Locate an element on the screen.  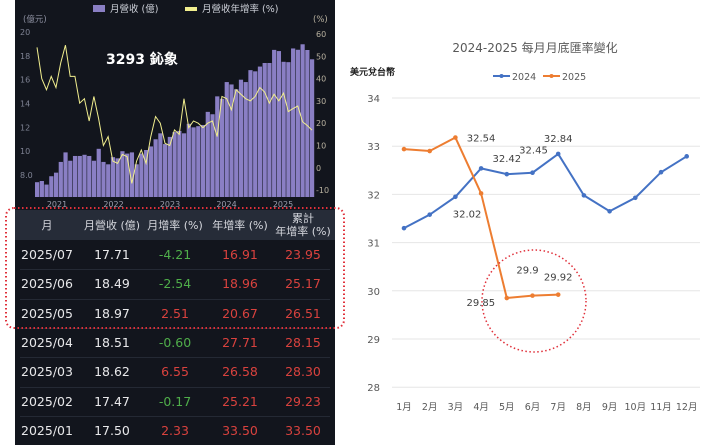
x-tick: 1月 is located at coordinates (404, 407).